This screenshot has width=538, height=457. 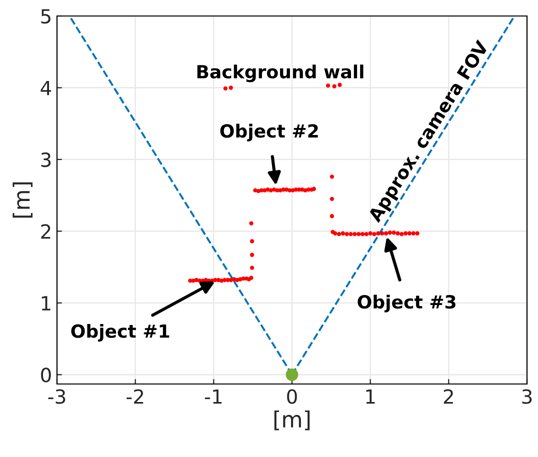 What do you see at coordinates (46, 160) in the screenshot?
I see `y-tick-label: 3` at bounding box center [46, 160].